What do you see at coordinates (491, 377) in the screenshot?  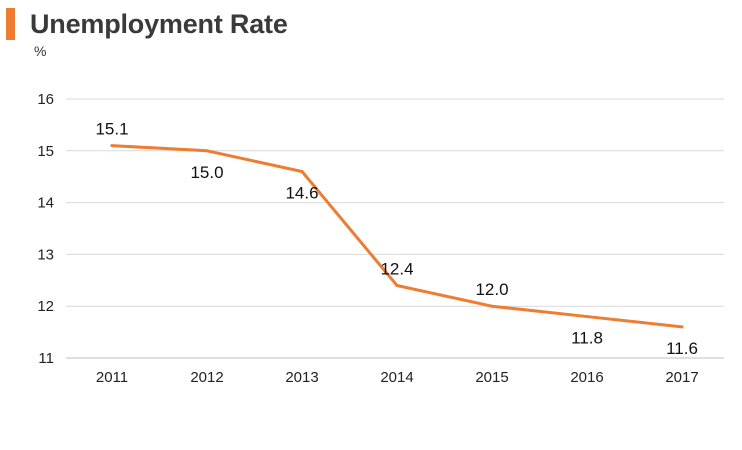 I see `x-tick-label: 2015` at bounding box center [491, 377].